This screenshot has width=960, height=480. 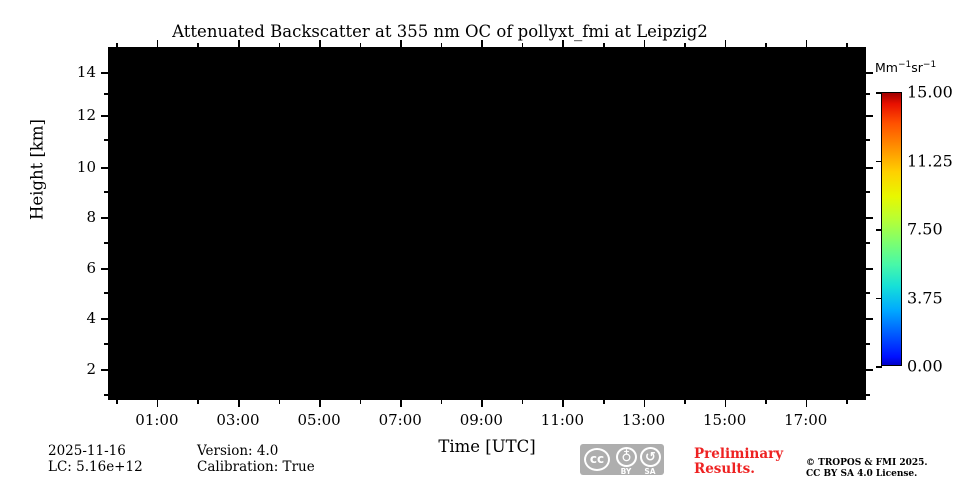 I want to click on y-tick-label: 8, so click(x=91, y=217).